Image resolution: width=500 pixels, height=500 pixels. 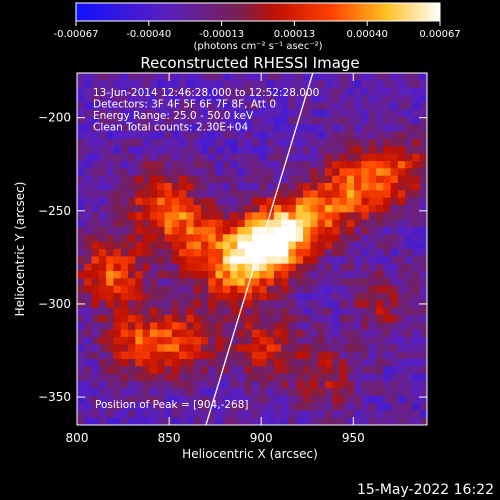 I want to click on x-axis-label: Heliocentric X (arcsec), so click(x=250, y=454).